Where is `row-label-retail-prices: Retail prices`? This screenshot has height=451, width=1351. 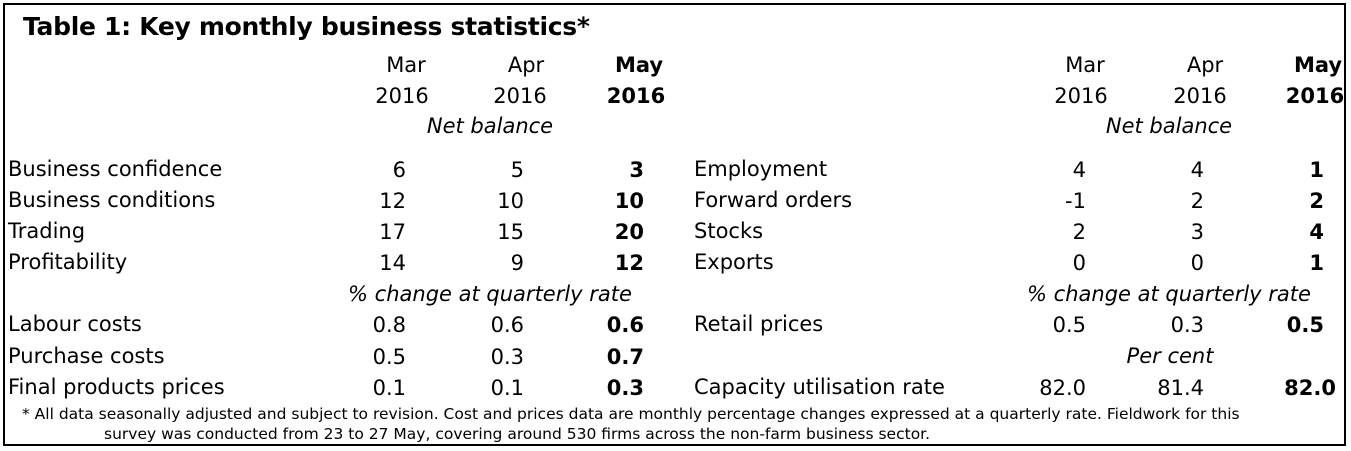 row-label-retail-prices: Retail prices is located at coordinates (759, 324).